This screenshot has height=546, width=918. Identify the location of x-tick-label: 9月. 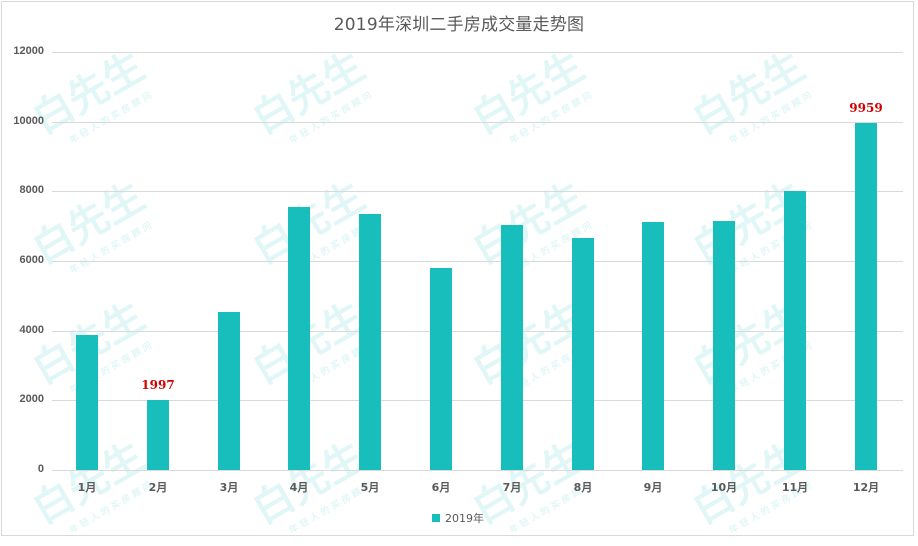
(653, 487).